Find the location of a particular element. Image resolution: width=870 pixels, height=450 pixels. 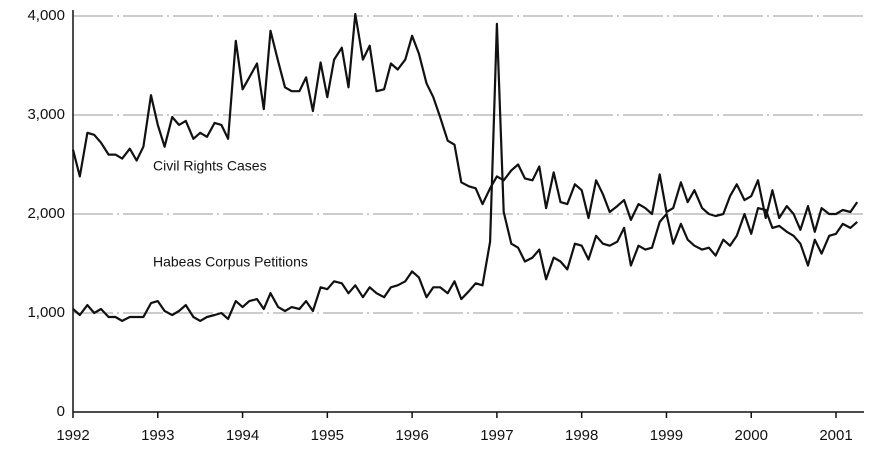

x-tick-label: 2001 is located at coordinates (835, 435).